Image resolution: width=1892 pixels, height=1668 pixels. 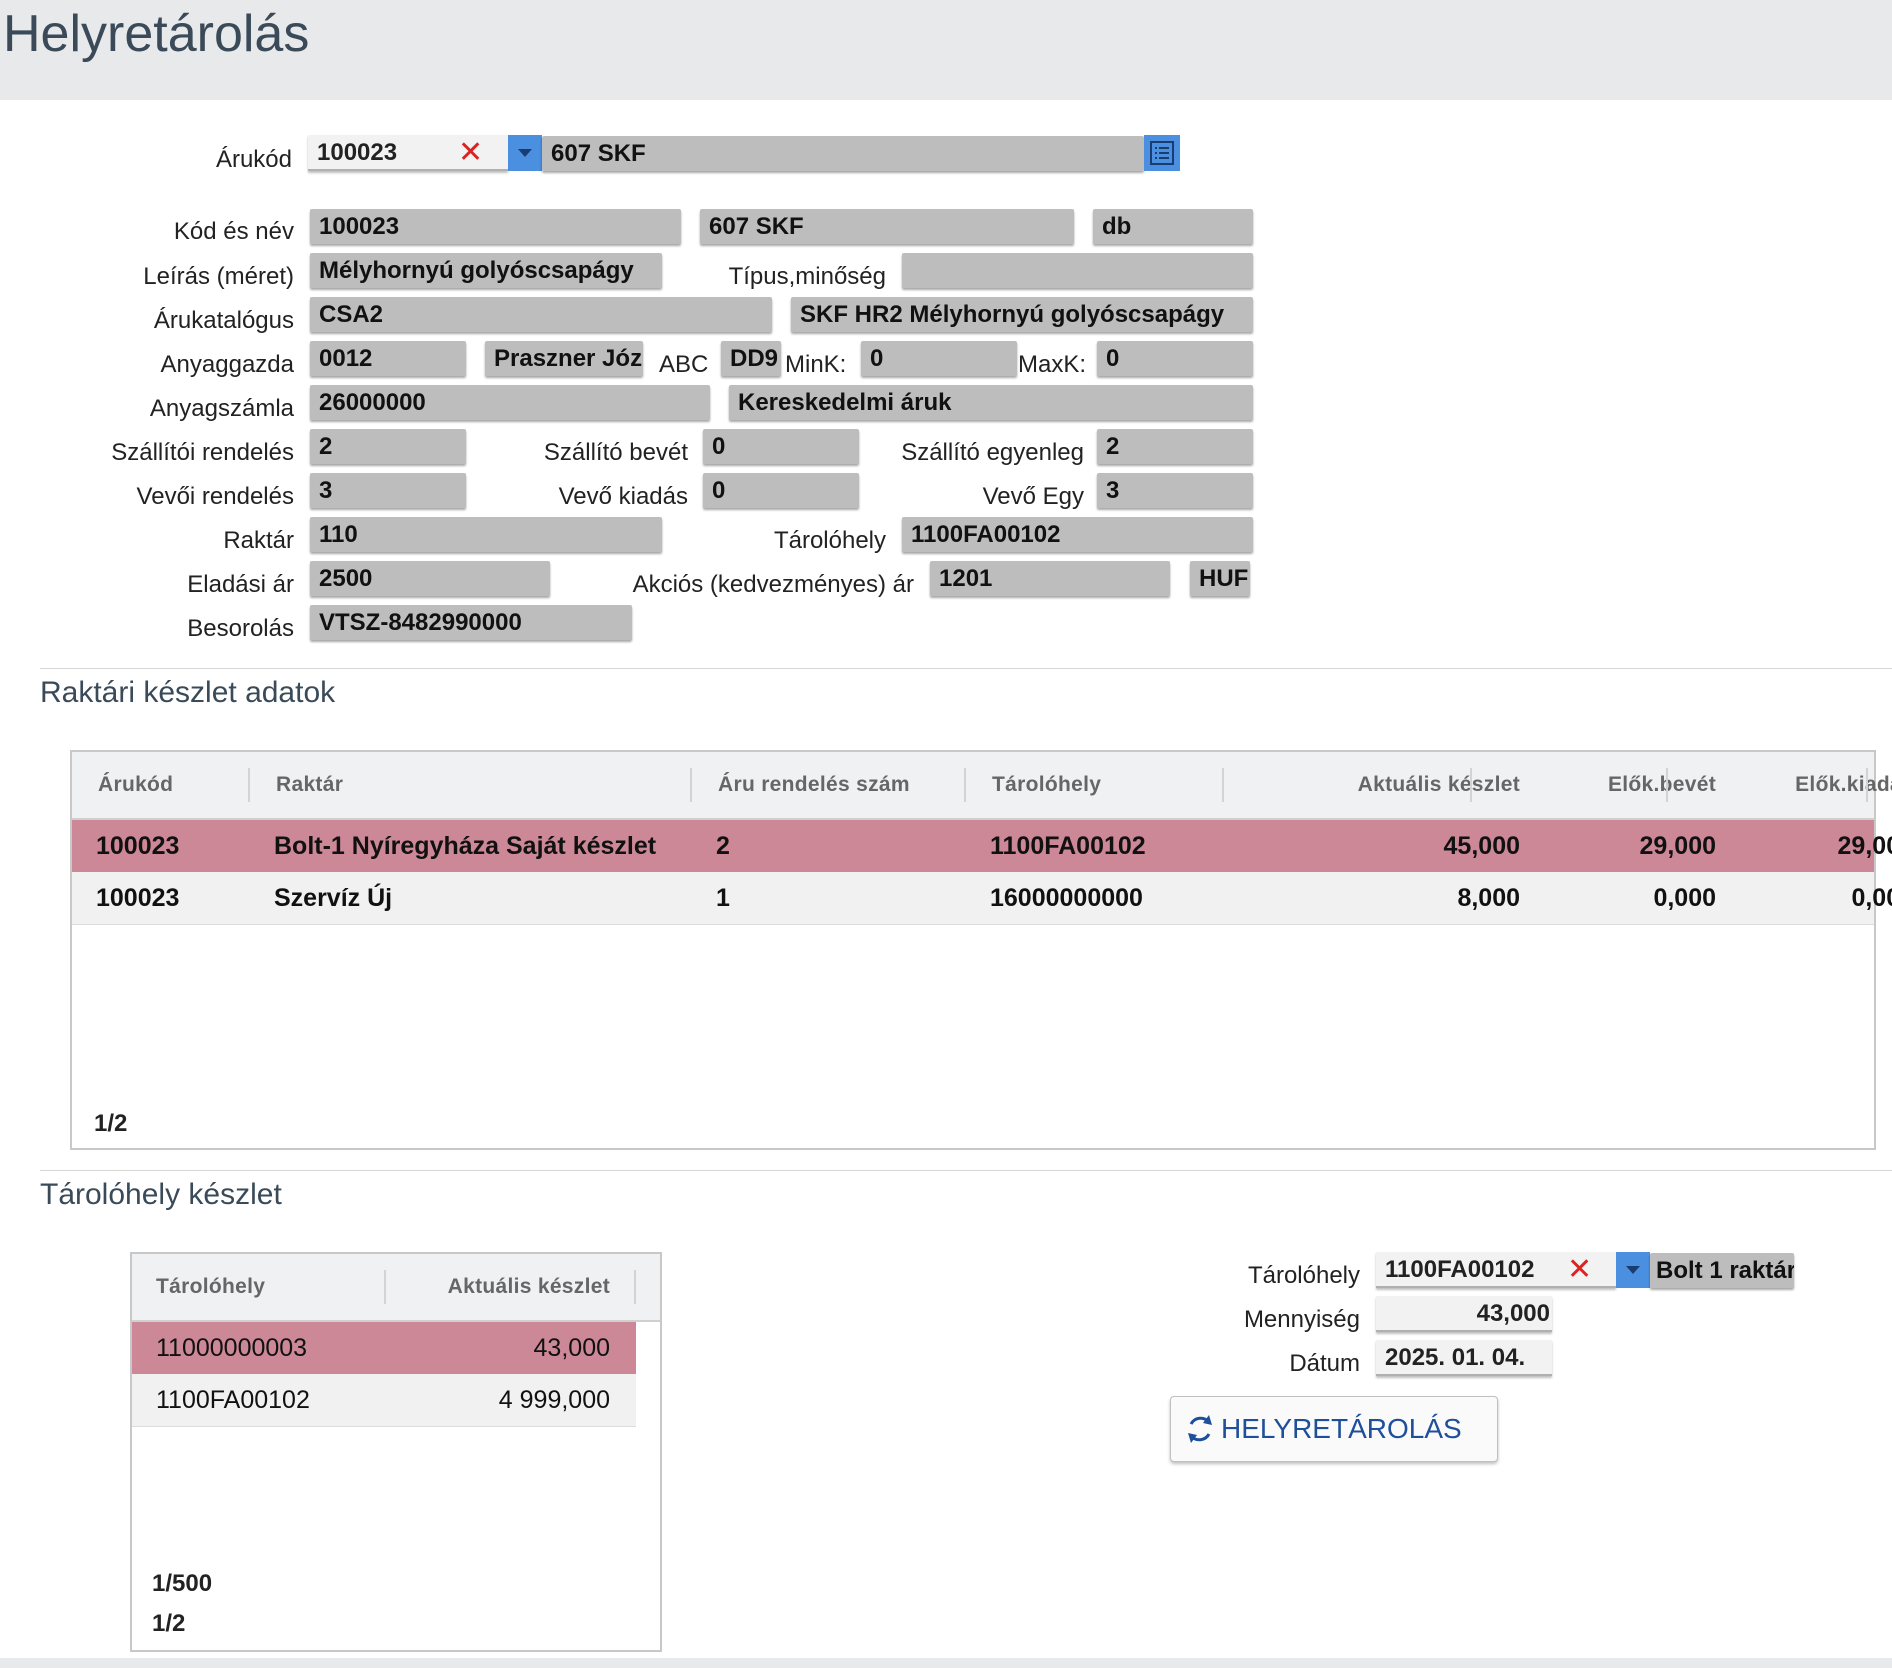 I want to click on code-label: Árukód, so click(x=253, y=159).